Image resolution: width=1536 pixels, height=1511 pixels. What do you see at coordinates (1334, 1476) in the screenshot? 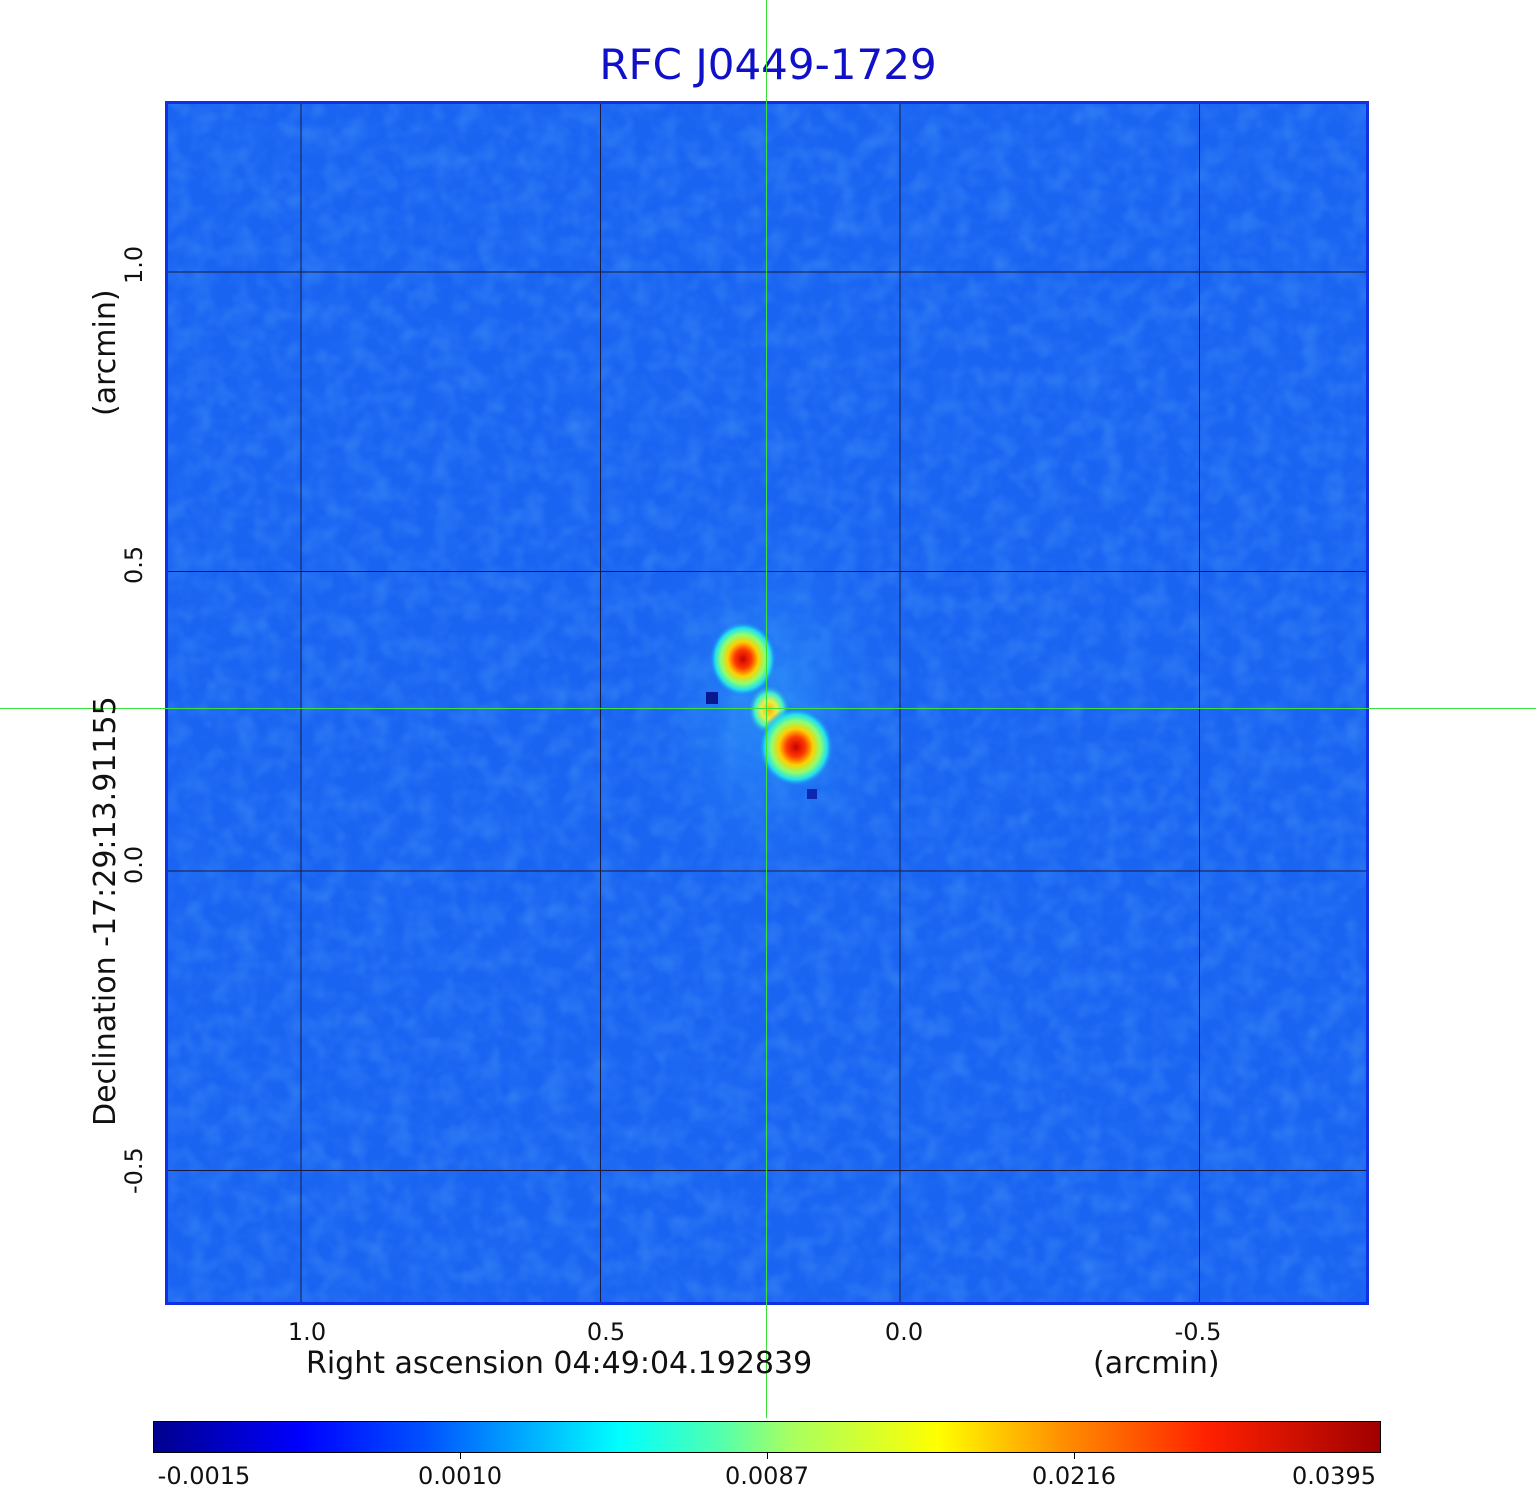
I see `colorbar-tick-label: 0.0395` at bounding box center [1334, 1476].